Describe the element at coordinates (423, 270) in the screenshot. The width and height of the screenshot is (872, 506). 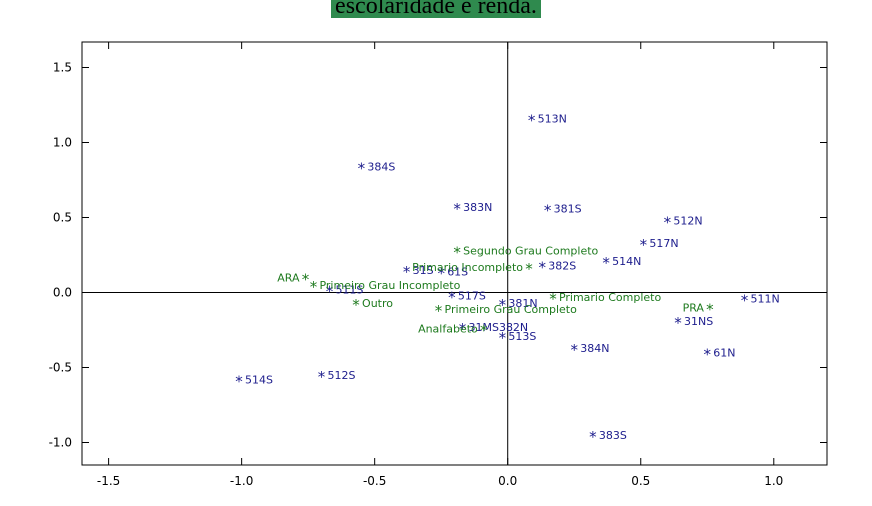
I see `data-point-label: 31S` at that location.